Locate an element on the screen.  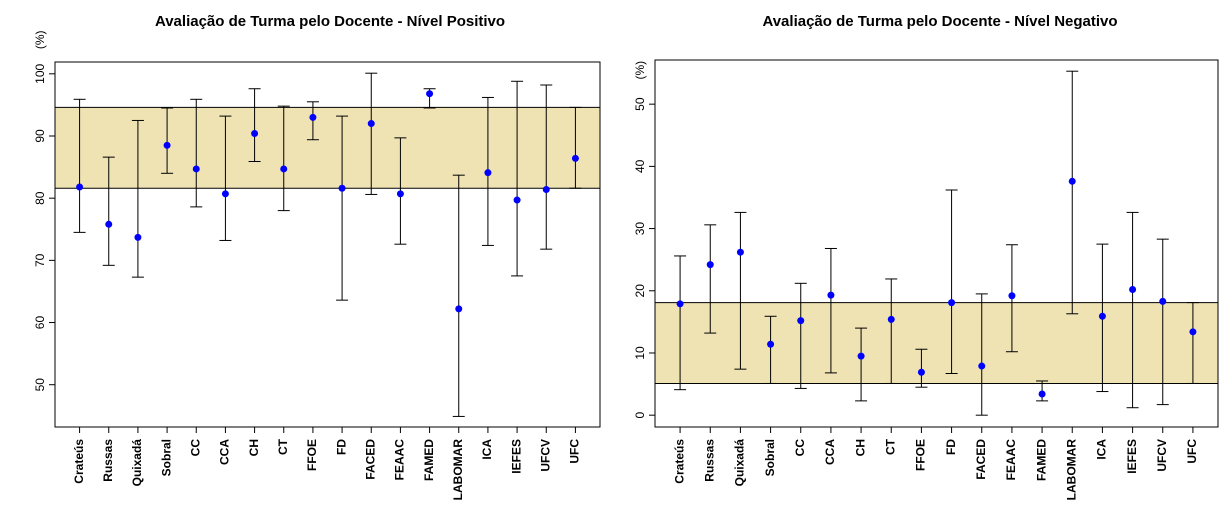
y-tick-label: 90 is located at coordinates (40, 136).